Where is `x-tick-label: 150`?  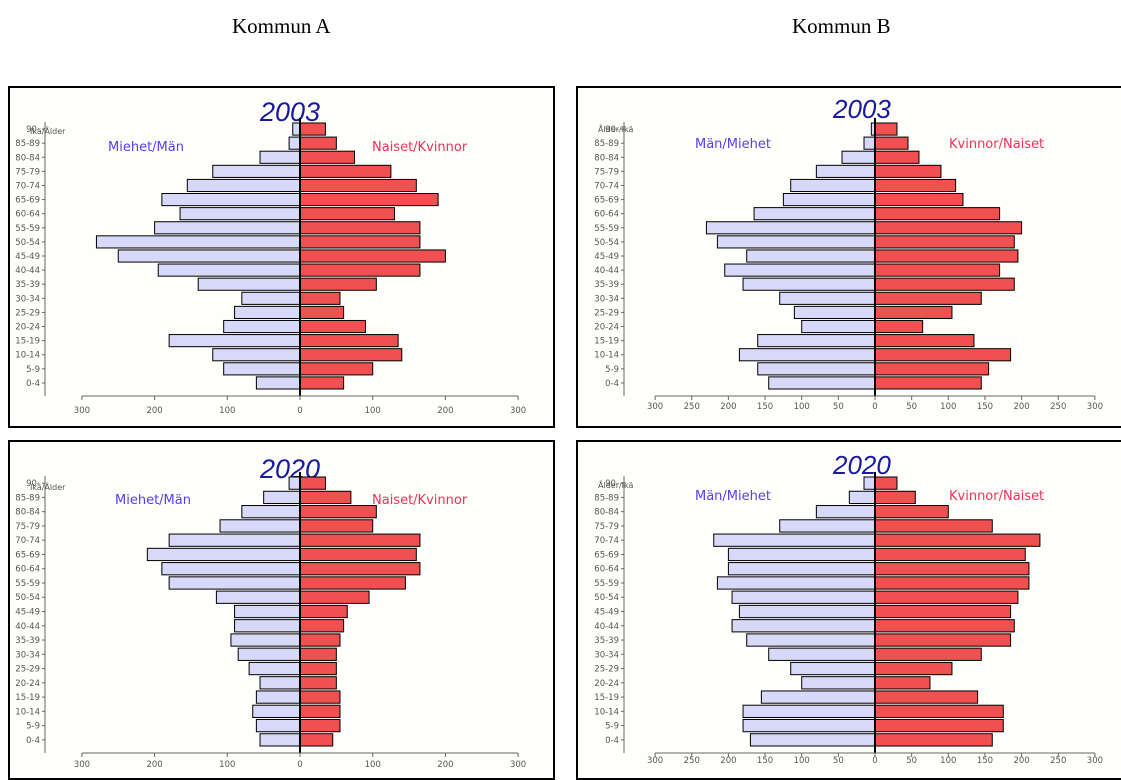
x-tick-label: 150 is located at coordinates (765, 407).